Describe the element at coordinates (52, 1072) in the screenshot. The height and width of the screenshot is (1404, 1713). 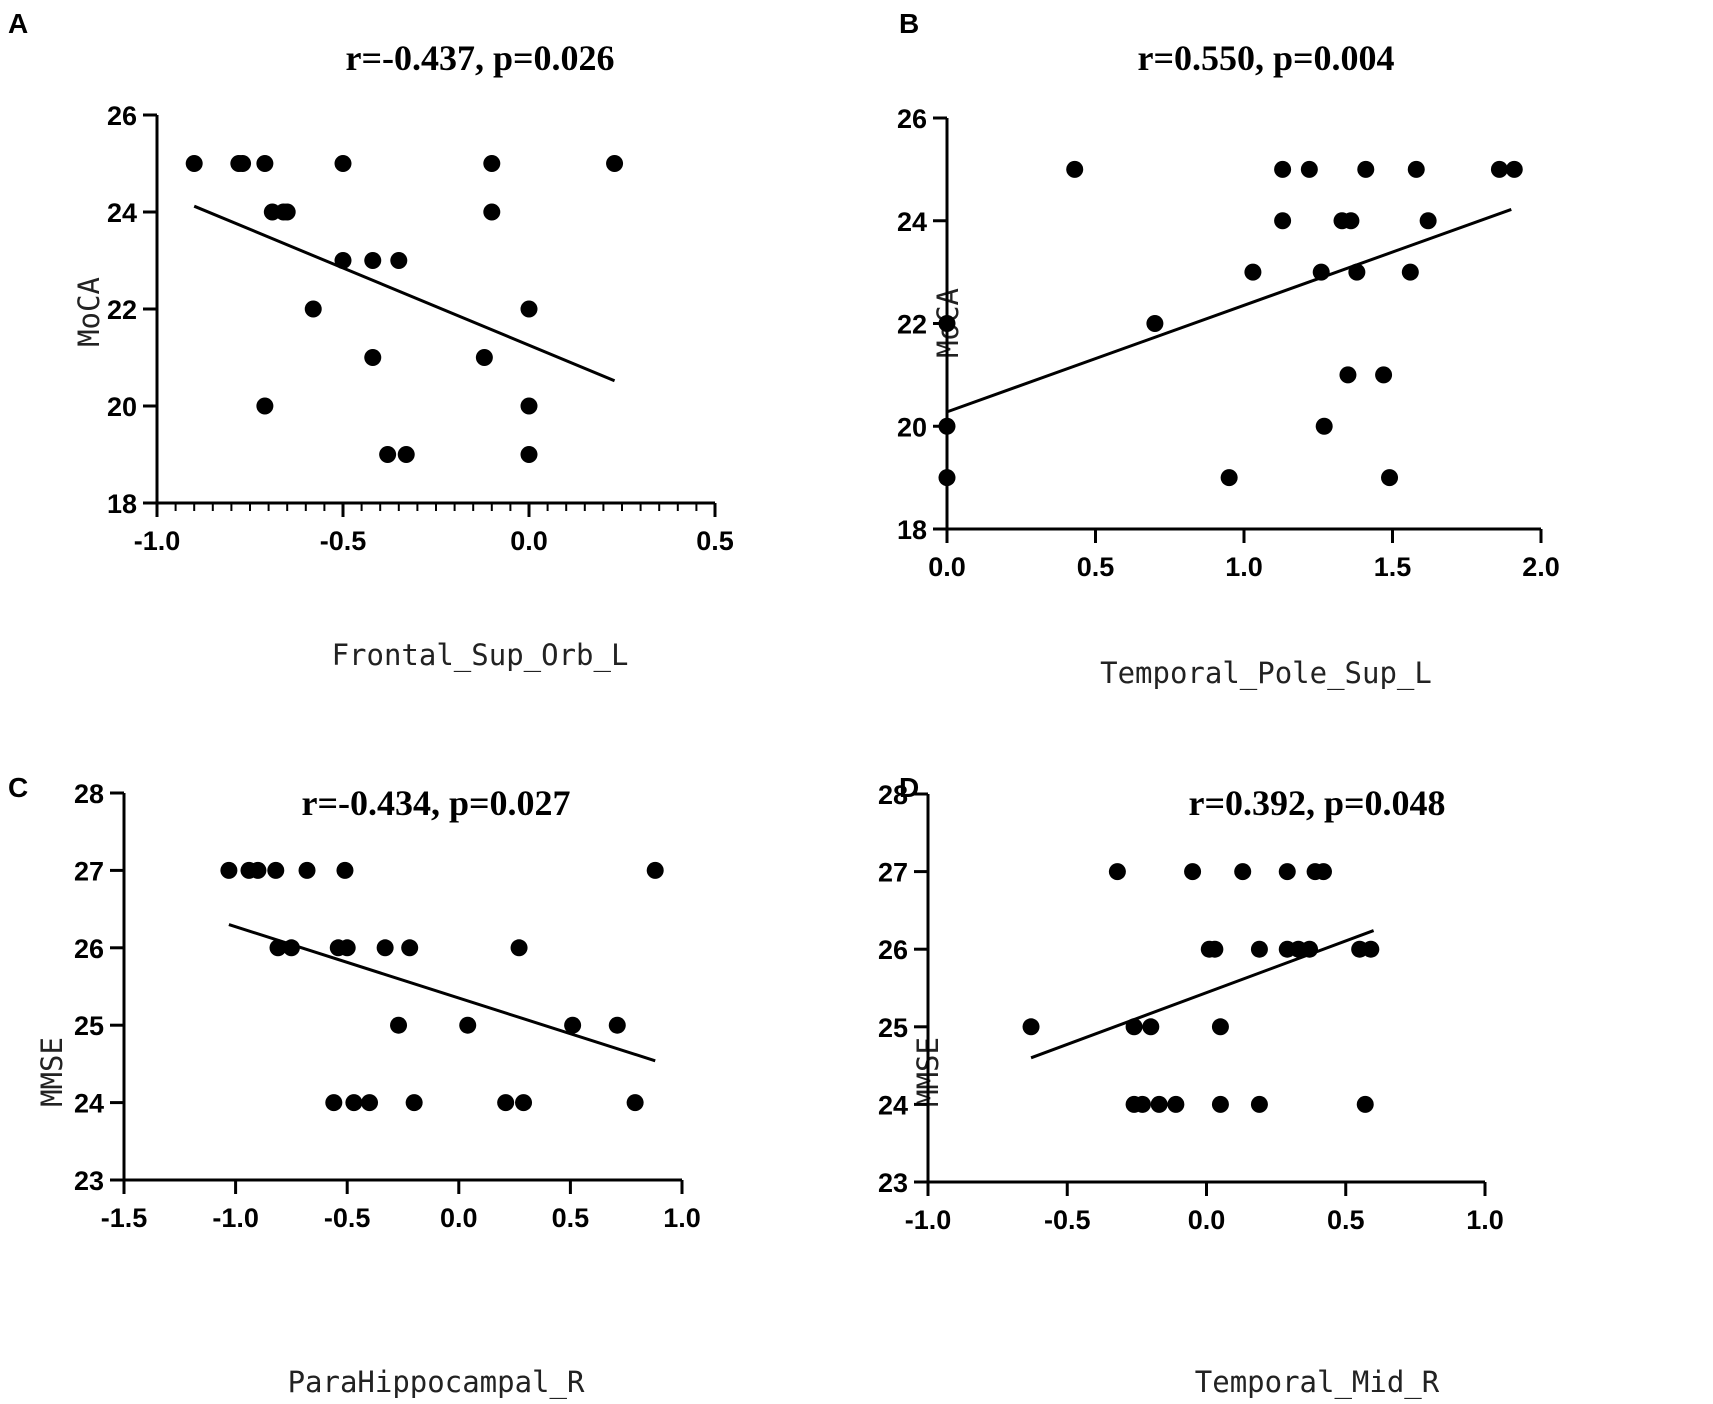
I see `panel-c-ylabel: MMSE` at that location.